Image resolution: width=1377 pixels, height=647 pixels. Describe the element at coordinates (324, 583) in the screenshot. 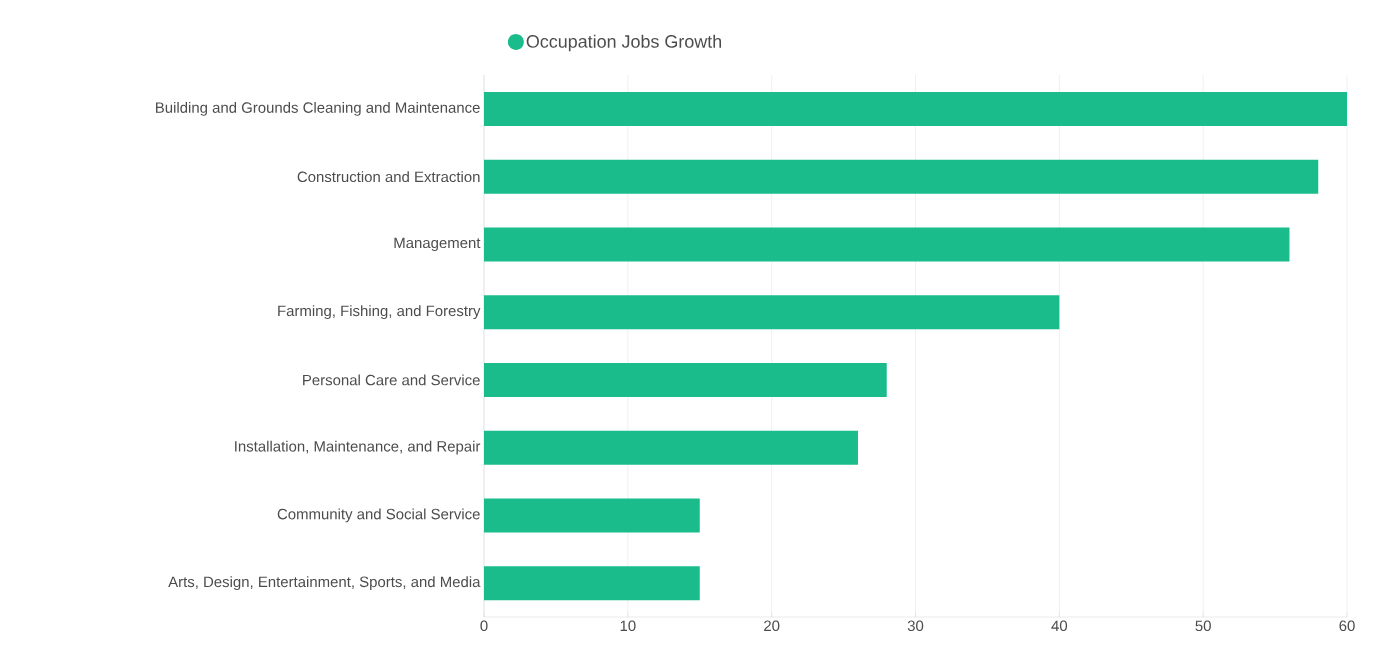

I see `y-tick-label: Arts, Design, Entertainment, Sports, and Media` at that location.